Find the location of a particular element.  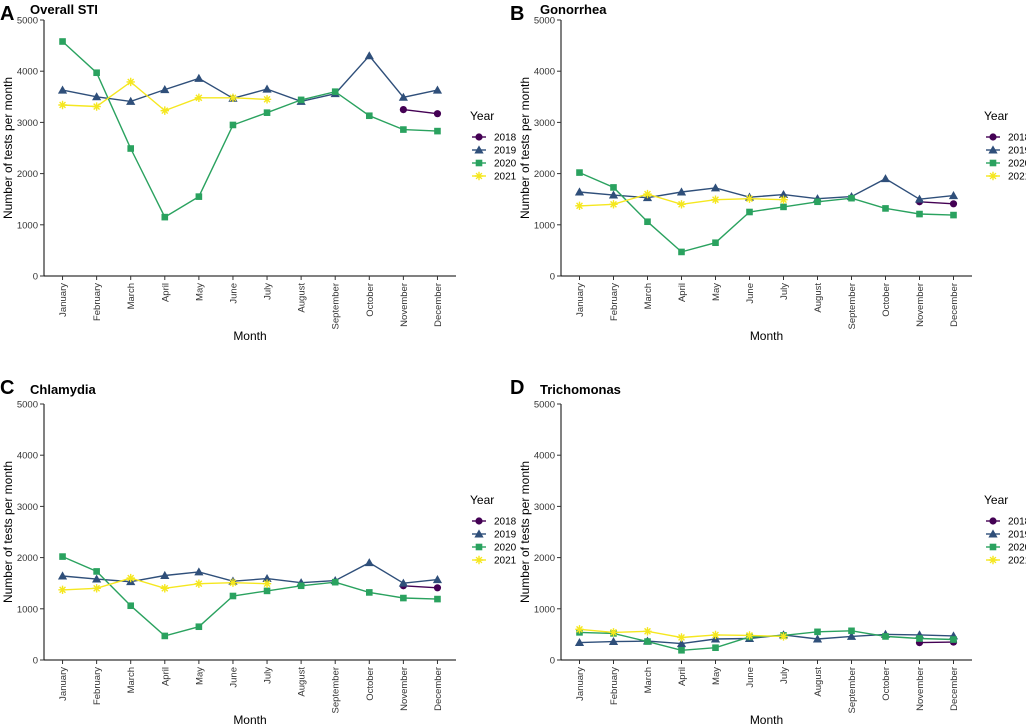

y-tick-label: 1000 is located at coordinates (544, 225).